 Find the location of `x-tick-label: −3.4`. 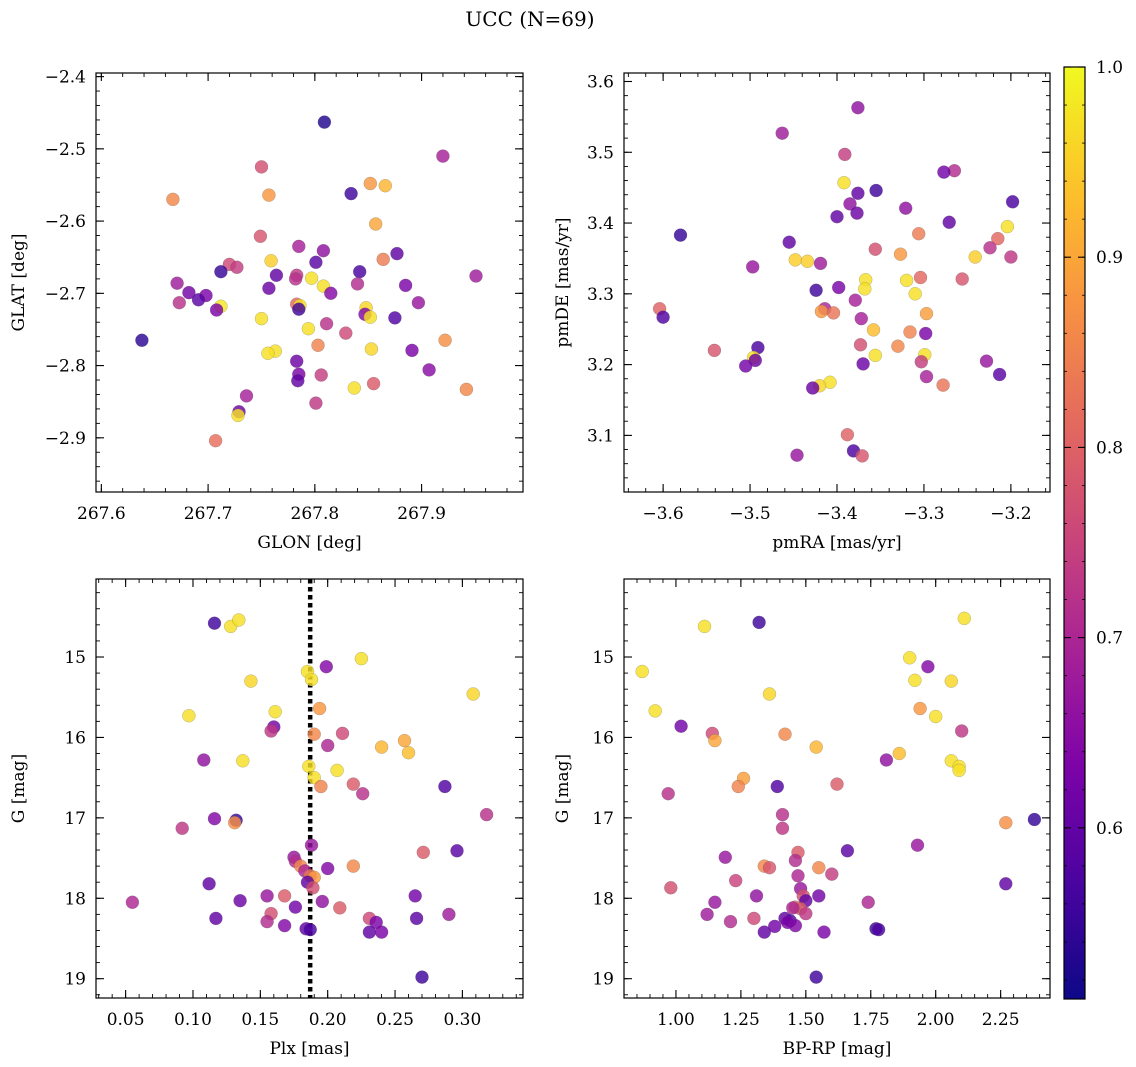

x-tick-label: −3.4 is located at coordinates (836, 514).